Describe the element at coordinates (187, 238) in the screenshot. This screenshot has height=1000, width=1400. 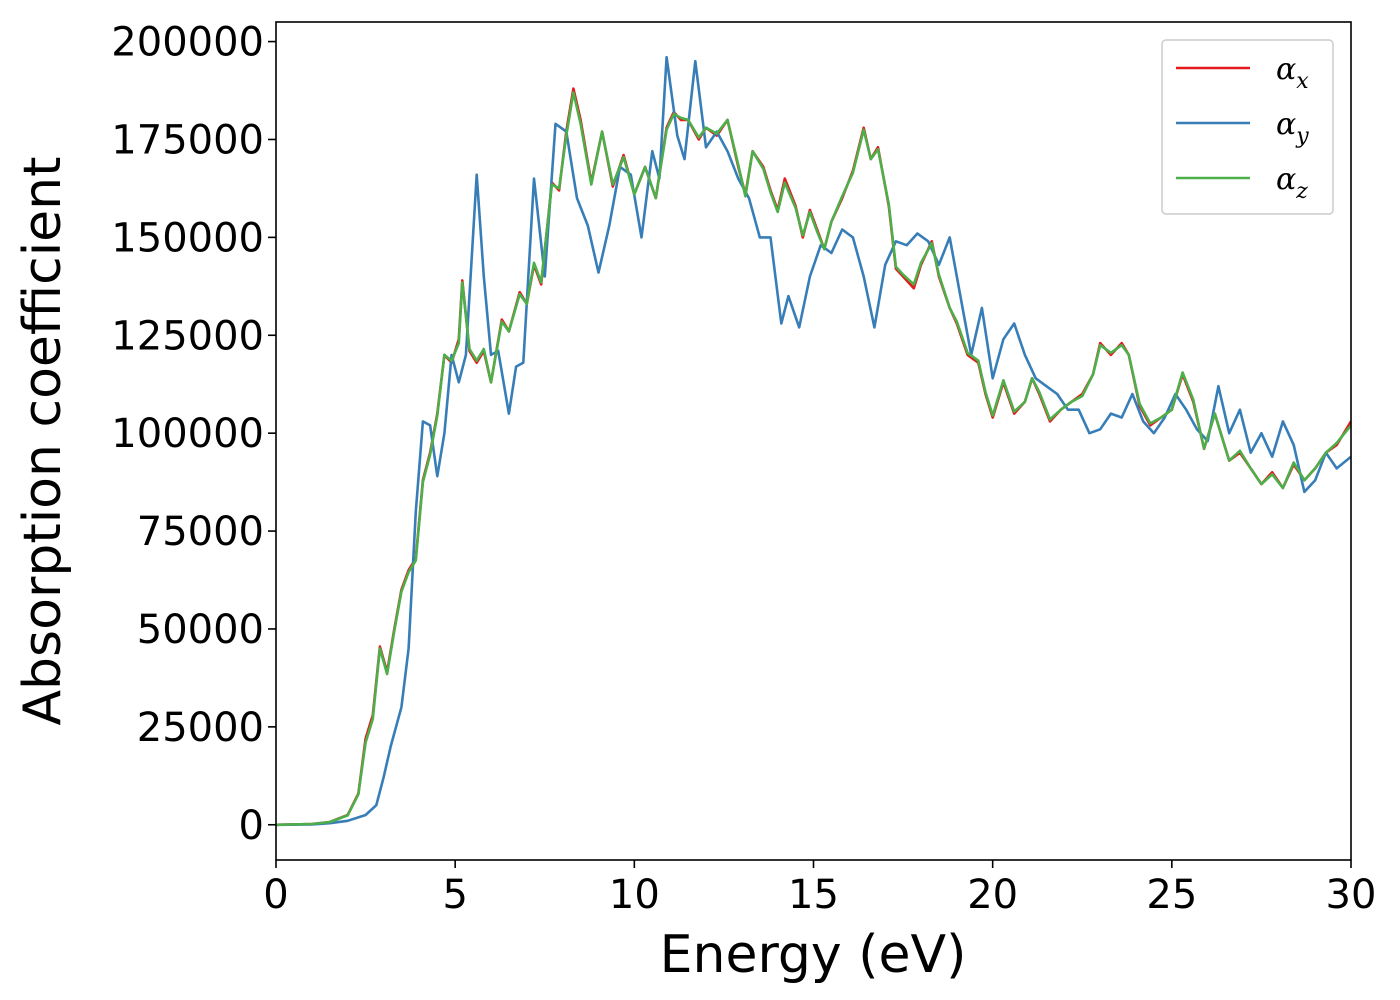
I see `y-tick-label: 150000` at that location.